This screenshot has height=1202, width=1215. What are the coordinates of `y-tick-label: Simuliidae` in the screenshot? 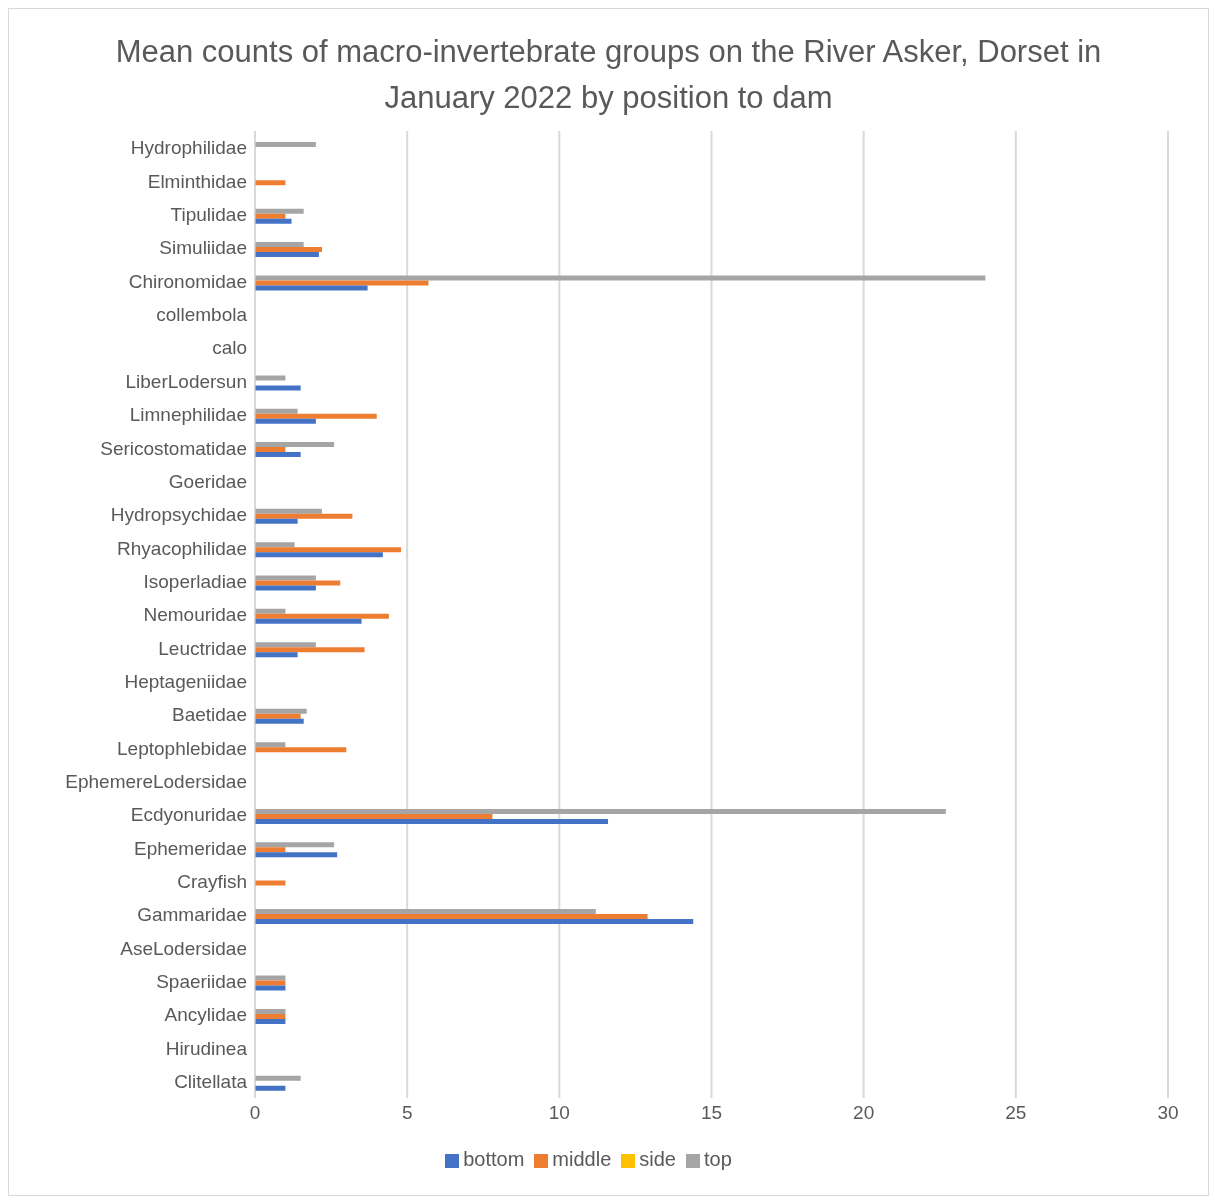 It's located at (203, 248).